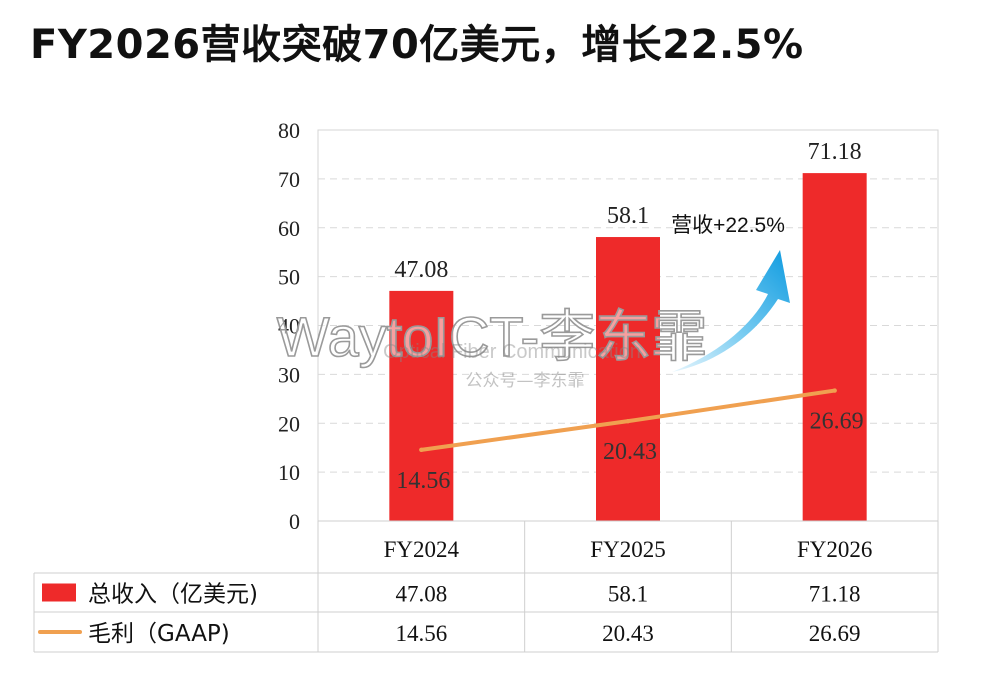 This screenshot has width=982, height=678. Describe the element at coordinates (421, 594) in the screenshot. I see `table-cell-value: 47.08` at that location.